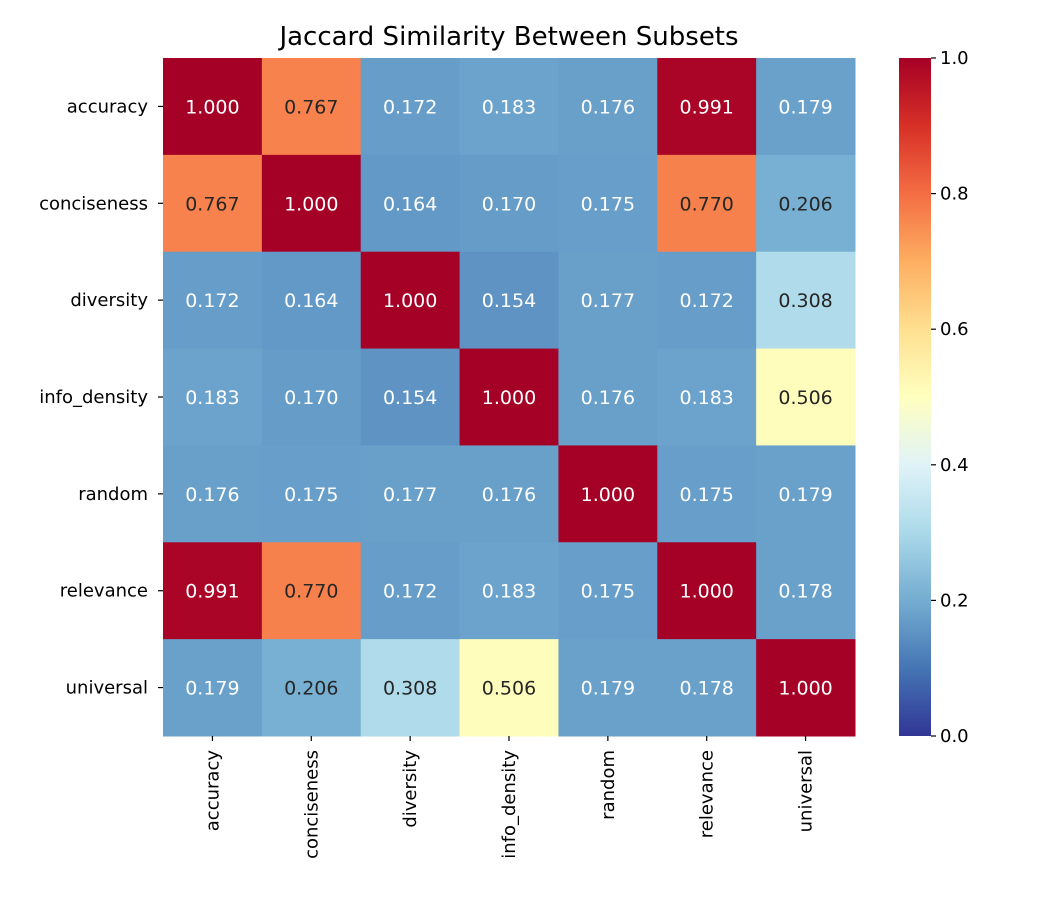 Image resolution: width=1050 pixels, height=900 pixels. Describe the element at coordinates (509, 804) in the screenshot. I see `x-tick-label: info_density` at that location.